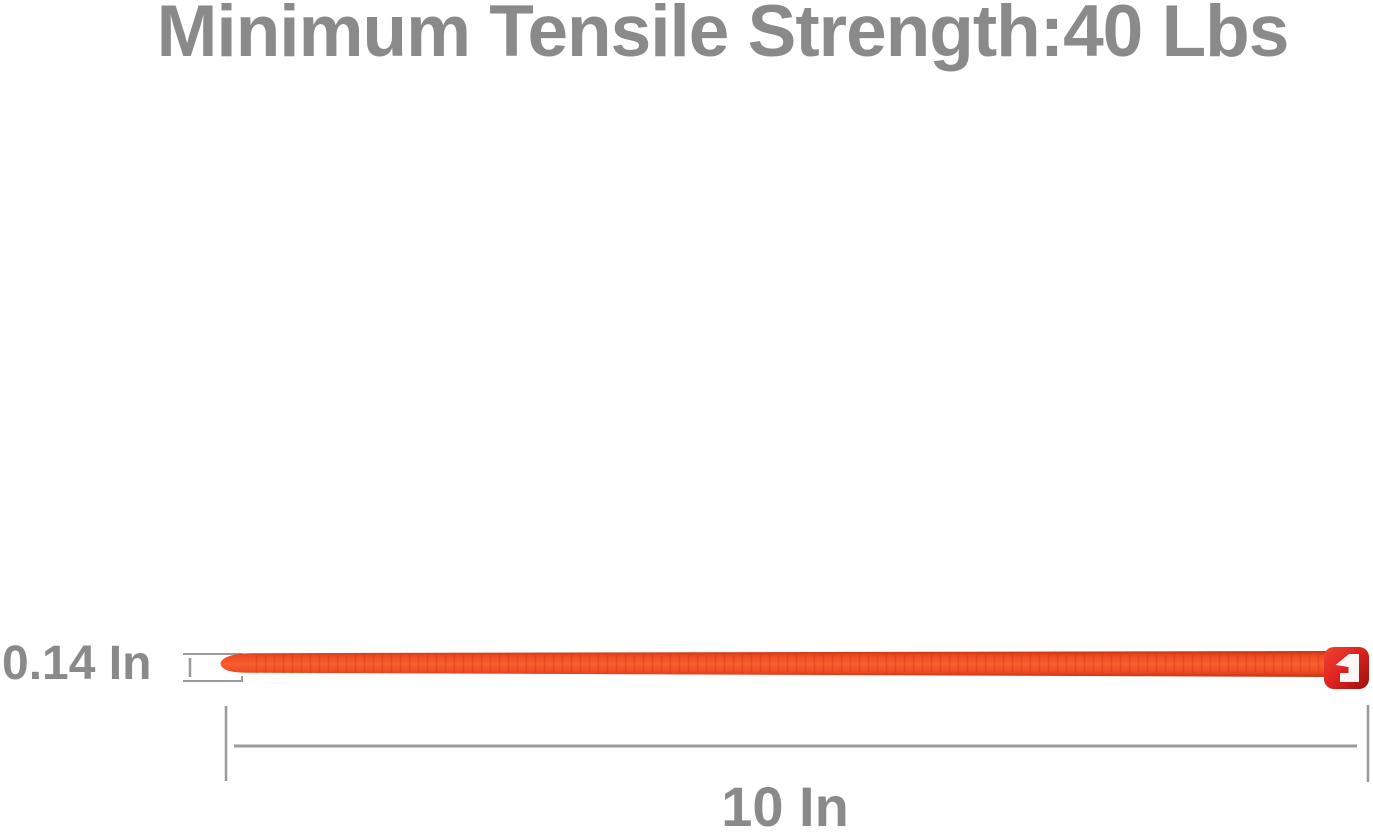 This screenshot has width=1373, height=833. I want to click on cable-tie-head-slot, so click(1347, 668).